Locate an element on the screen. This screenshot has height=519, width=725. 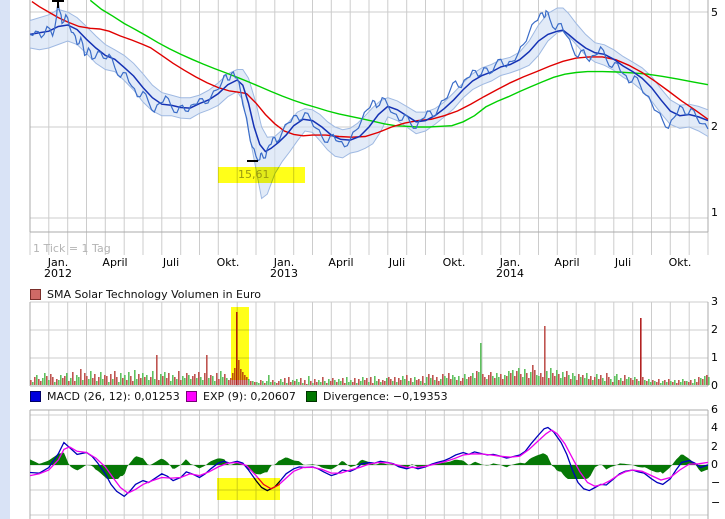
volume-legend-label: SMA Solar Technology Volumen in Euro is located at coordinates (154, 294).